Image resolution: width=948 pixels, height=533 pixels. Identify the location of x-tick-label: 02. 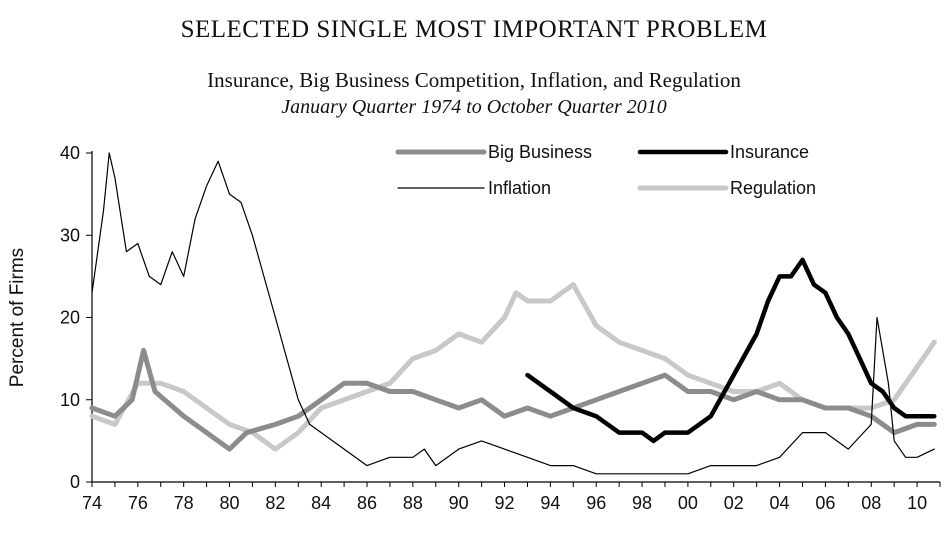
(734, 503).